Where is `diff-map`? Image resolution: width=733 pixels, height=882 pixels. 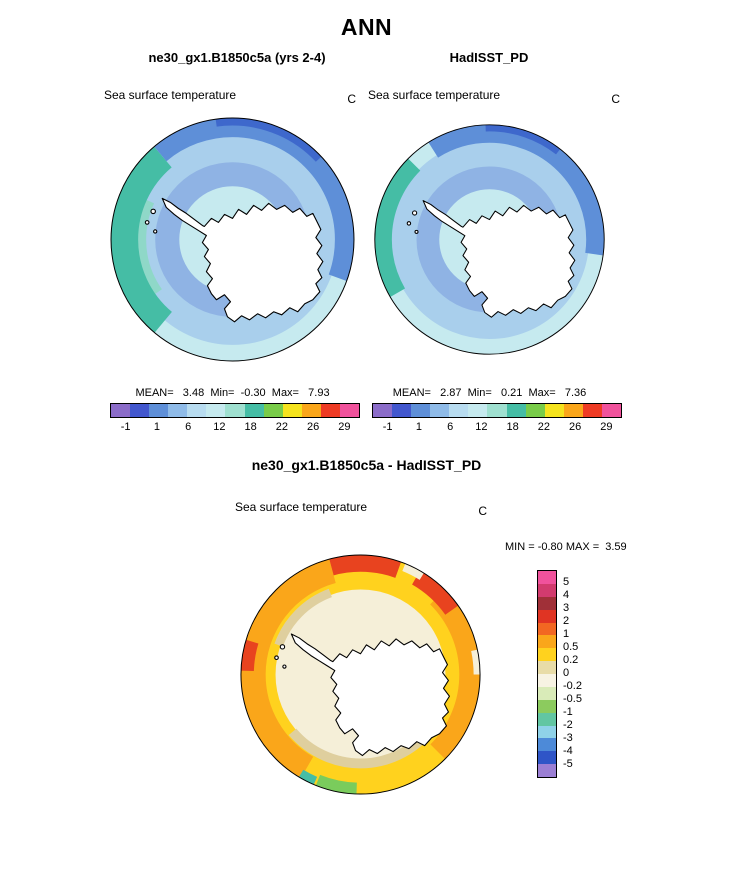 diff-map is located at coordinates (360, 674).